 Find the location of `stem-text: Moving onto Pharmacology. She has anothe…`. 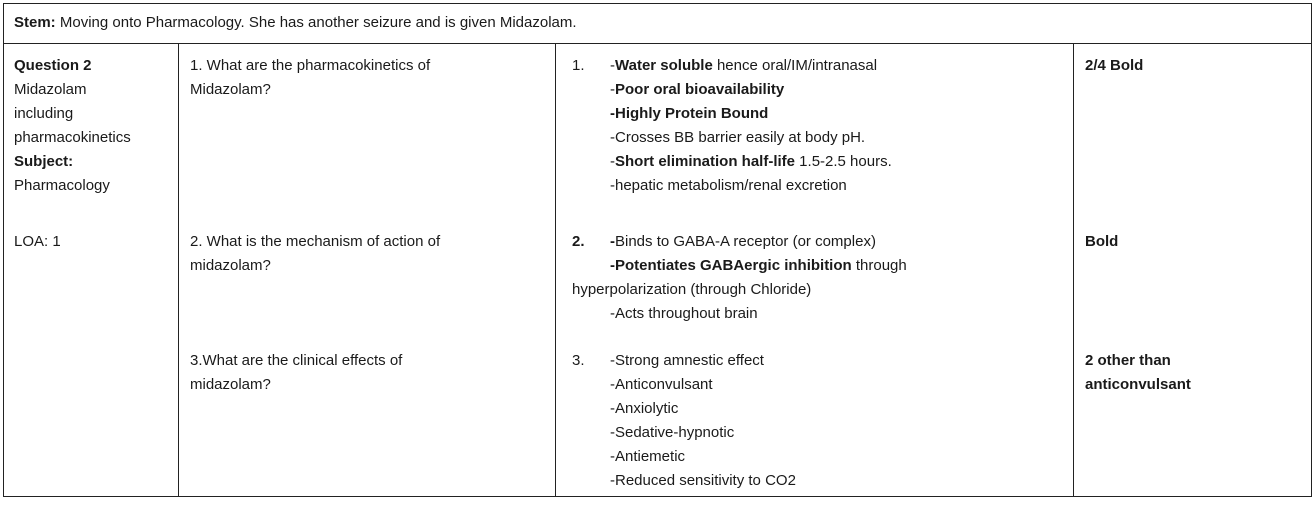

stem-text: Moving onto Pharmacology. She has anothe… is located at coordinates (318, 22).